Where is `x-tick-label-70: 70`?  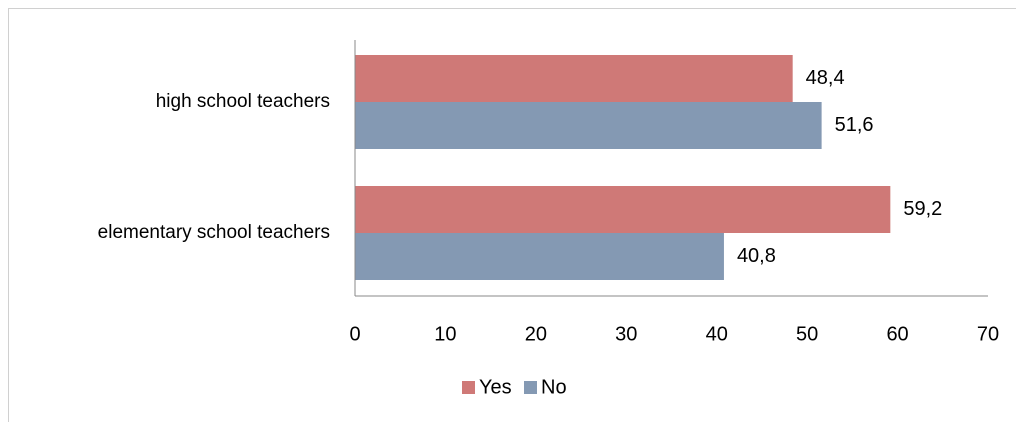 x-tick-label-70: 70 is located at coordinates (988, 334).